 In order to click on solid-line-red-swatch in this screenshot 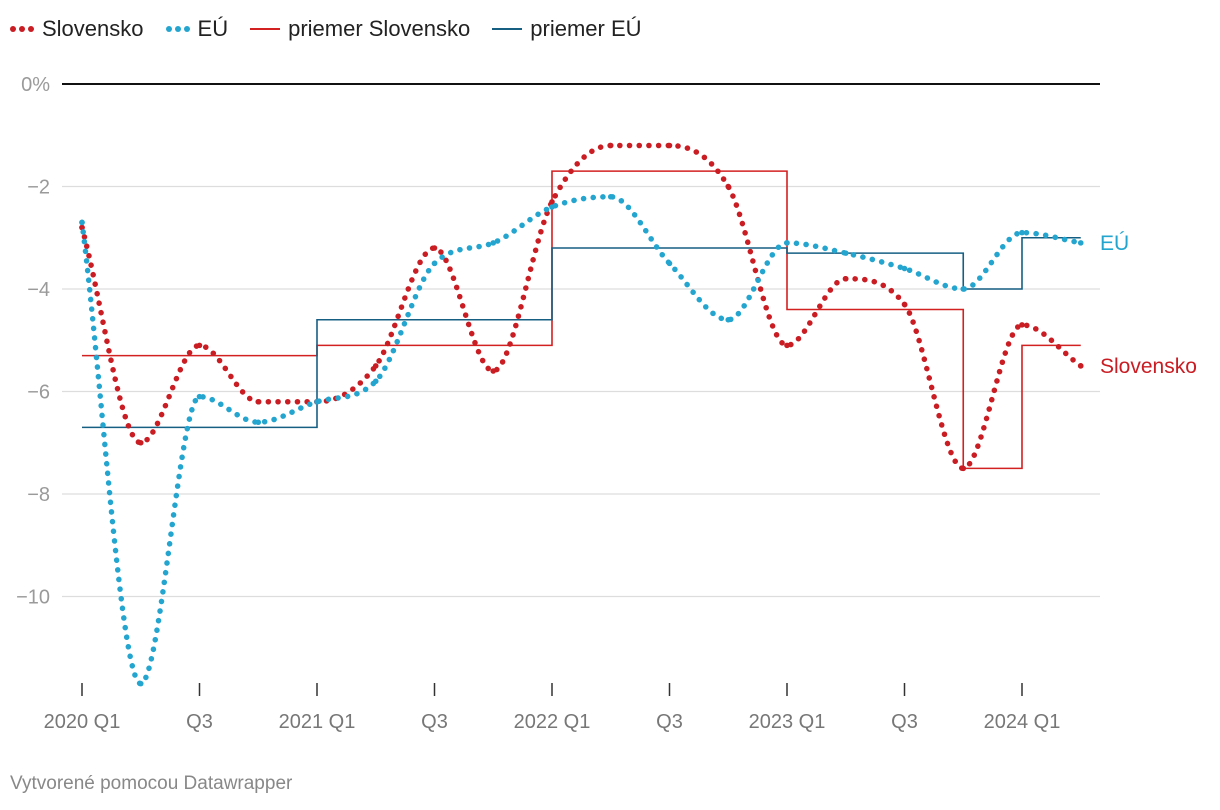, I will do `click(265, 29)`.